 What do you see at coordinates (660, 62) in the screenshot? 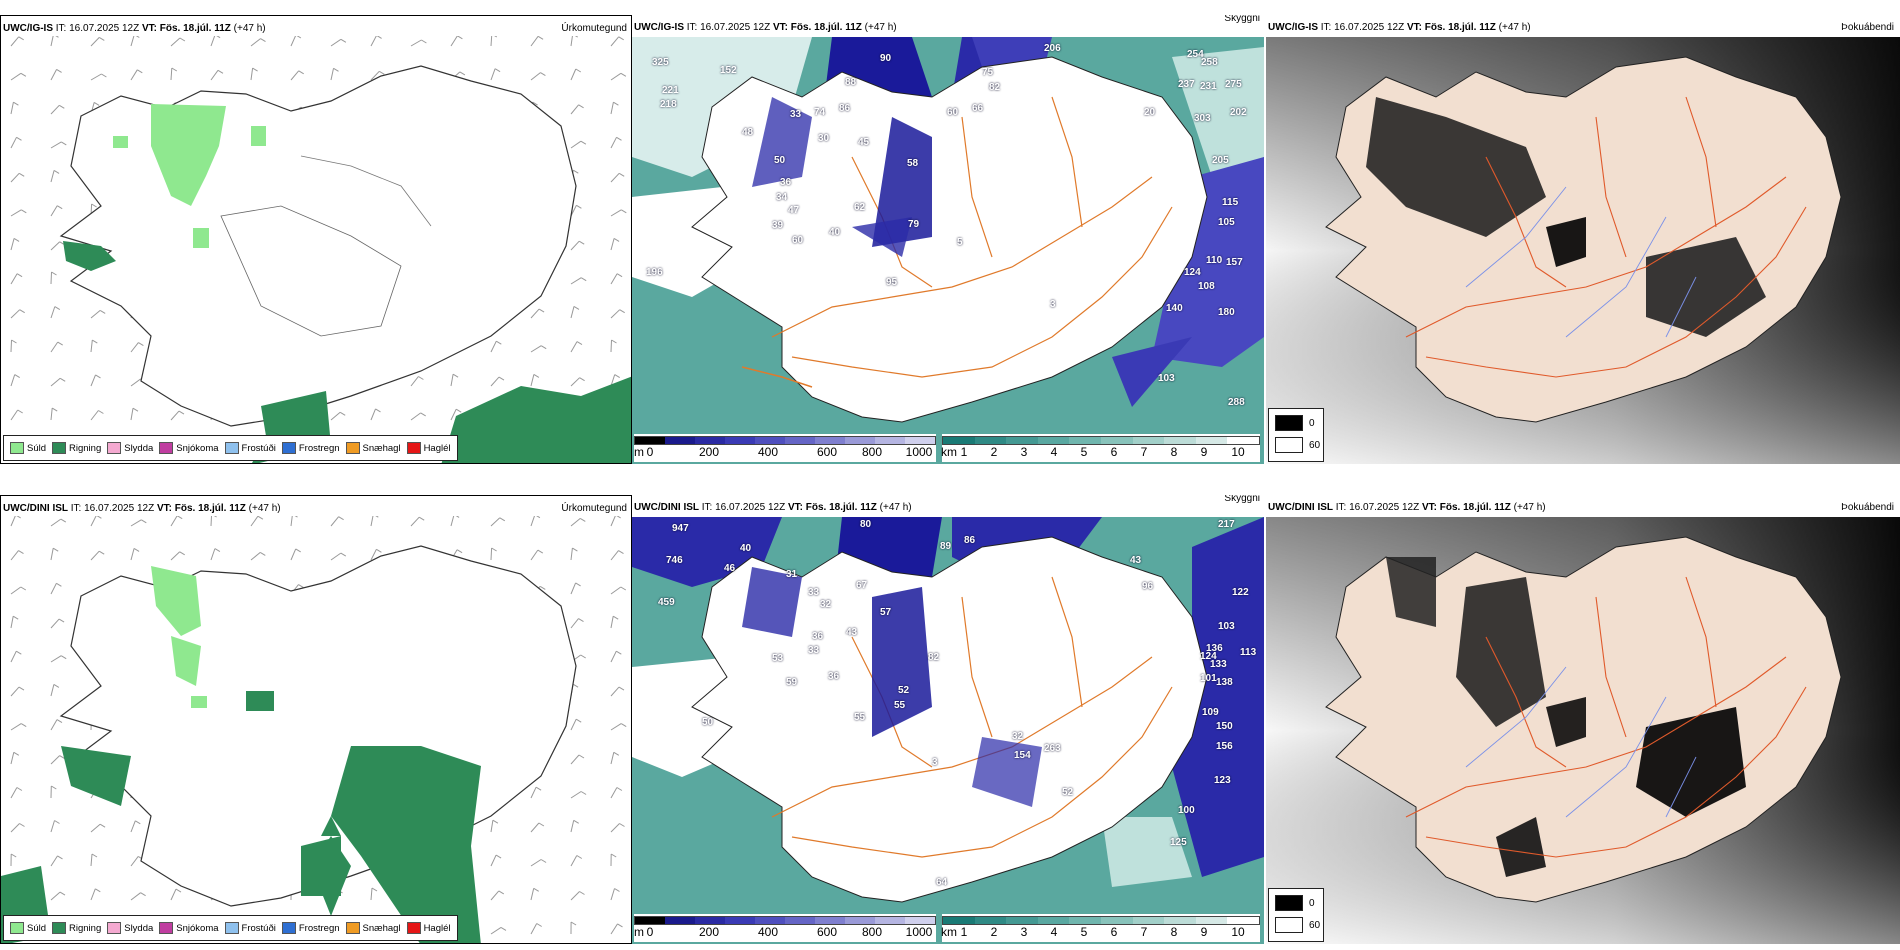
I see `vis-label: 325` at bounding box center [660, 62].